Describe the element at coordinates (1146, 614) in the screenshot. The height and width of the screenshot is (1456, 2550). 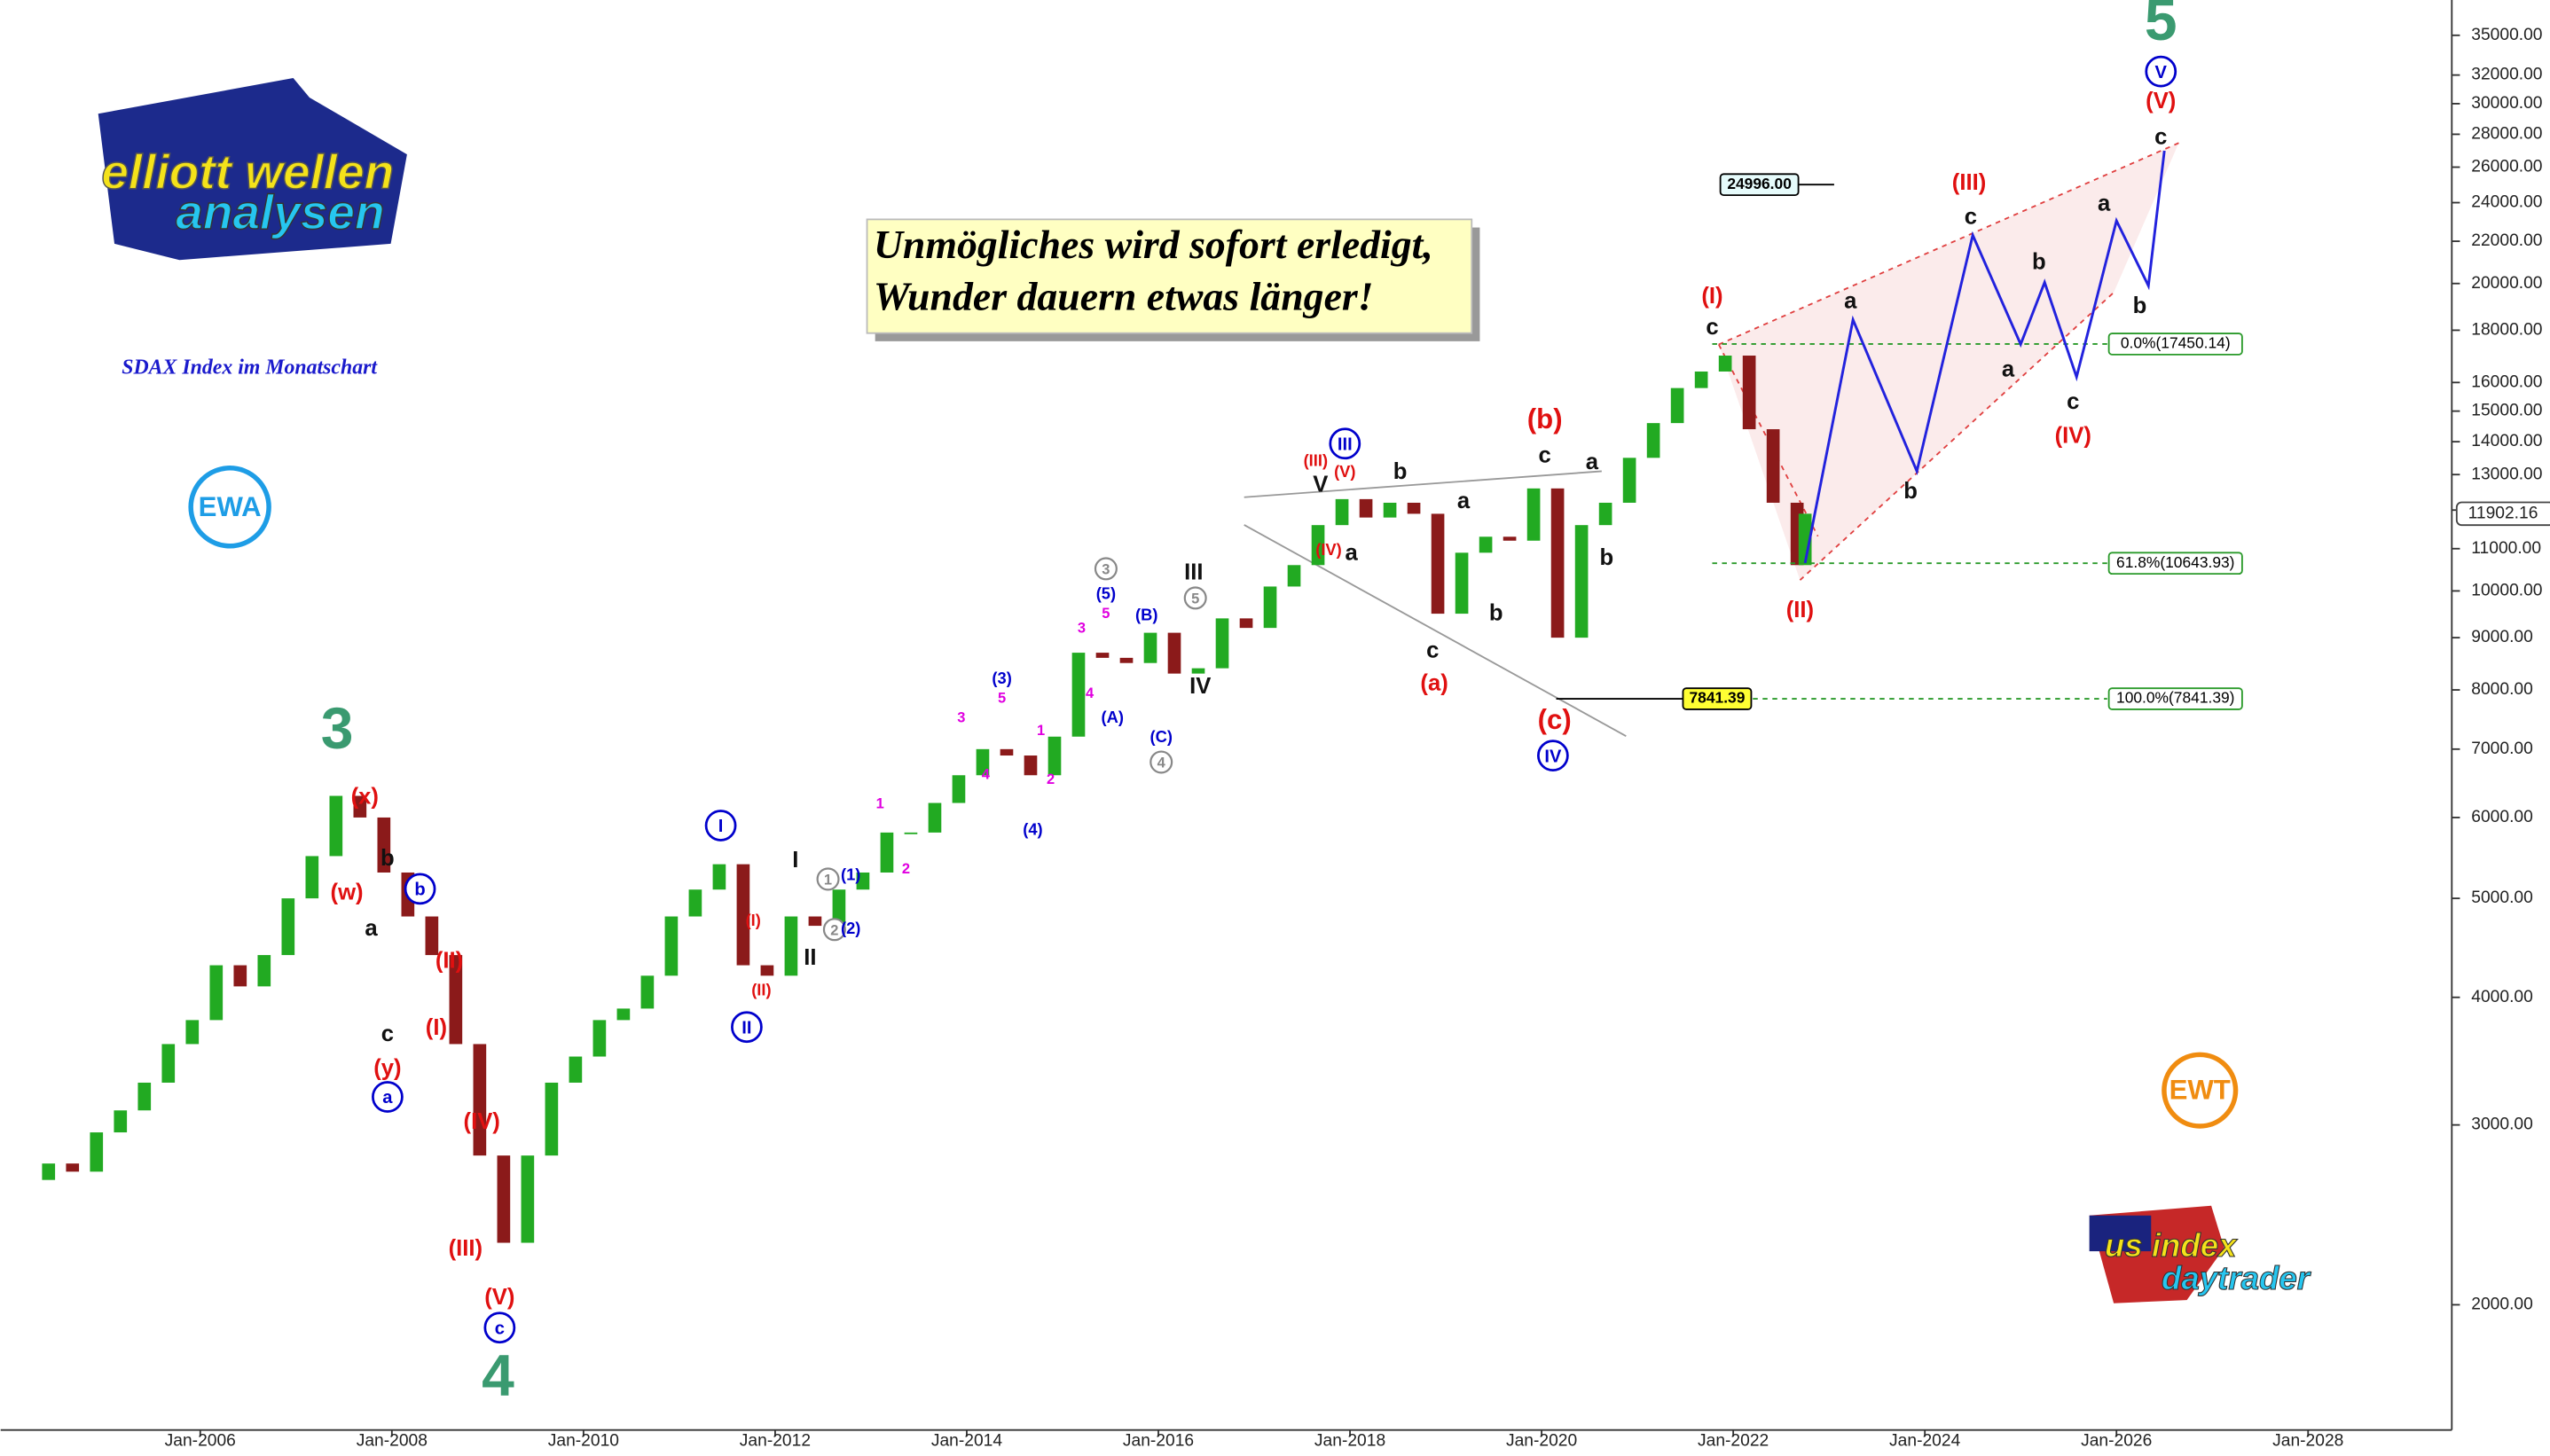
I see `wave-label: (B)` at that location.